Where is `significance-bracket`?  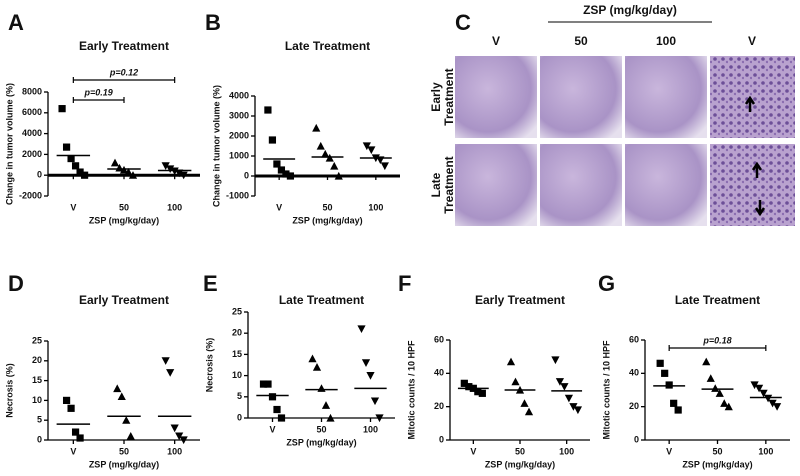
significance-bracket is located at coordinates (124, 80).